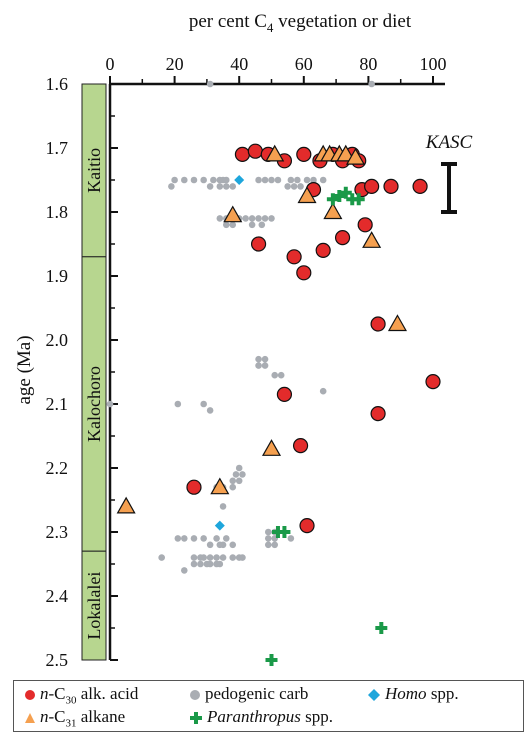  Describe the element at coordinates (57, 276) in the screenshot. I see `y-tick-label: 1.9` at that location.